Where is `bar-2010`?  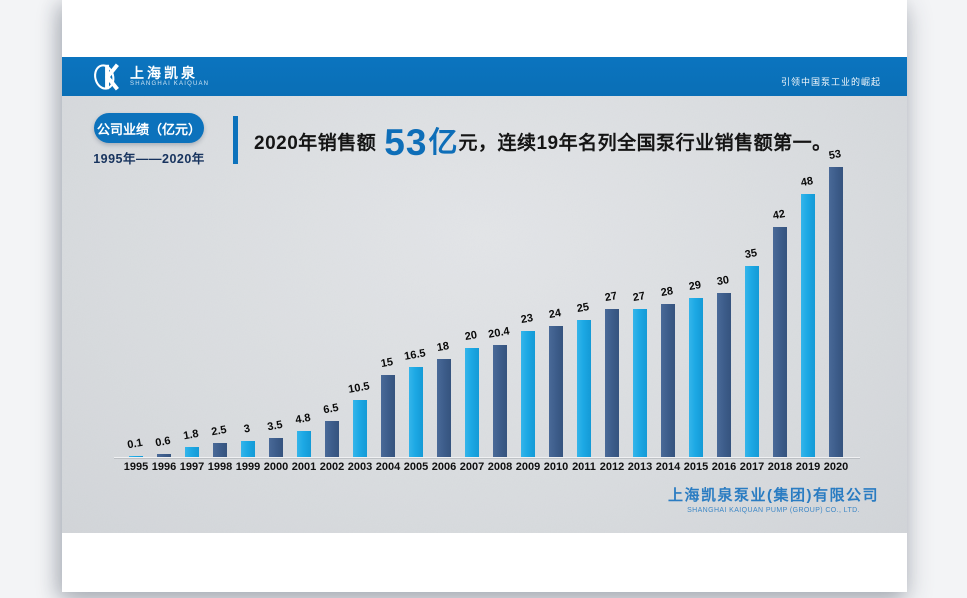 bar-2010 is located at coordinates (556, 391).